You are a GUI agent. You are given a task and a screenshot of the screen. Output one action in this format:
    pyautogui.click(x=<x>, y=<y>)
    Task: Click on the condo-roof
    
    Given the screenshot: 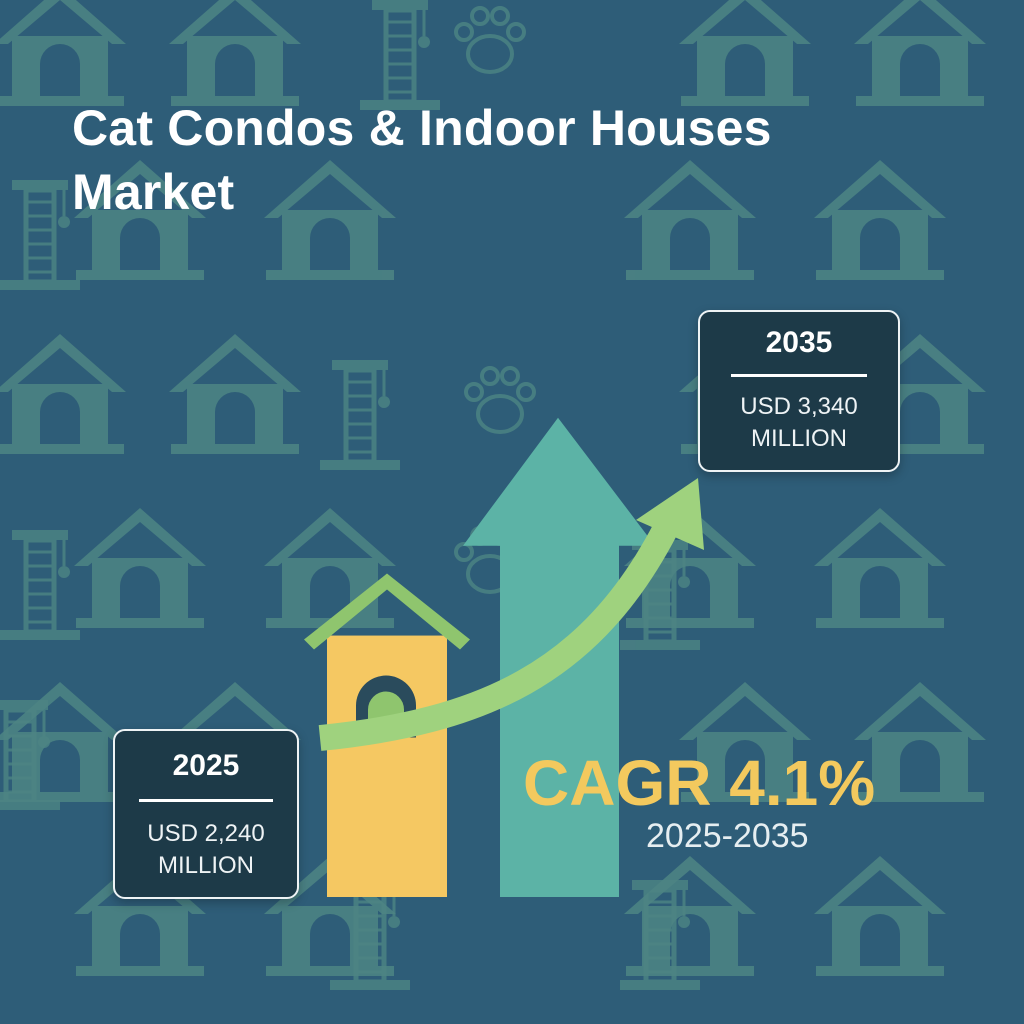 What is the action you would take?
    pyautogui.click(x=387, y=611)
    